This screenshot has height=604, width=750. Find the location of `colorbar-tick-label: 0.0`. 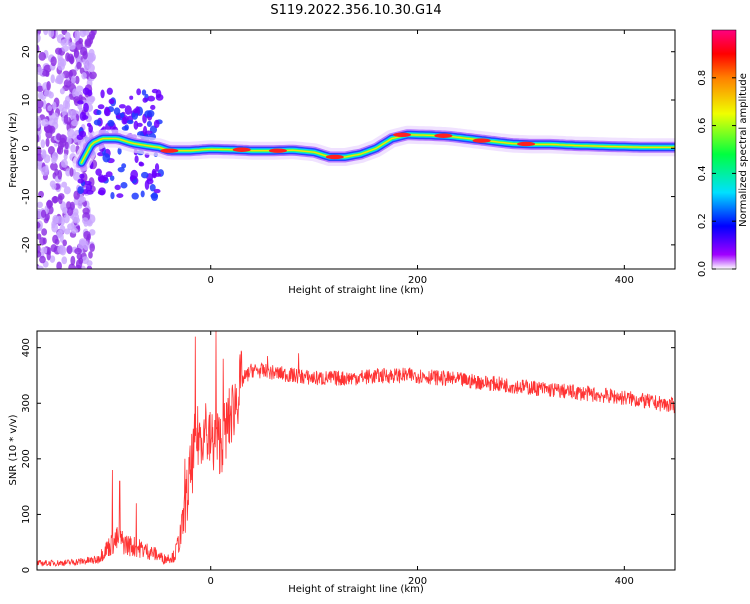

colorbar-tick-label: 0.0 is located at coordinates (702, 269).